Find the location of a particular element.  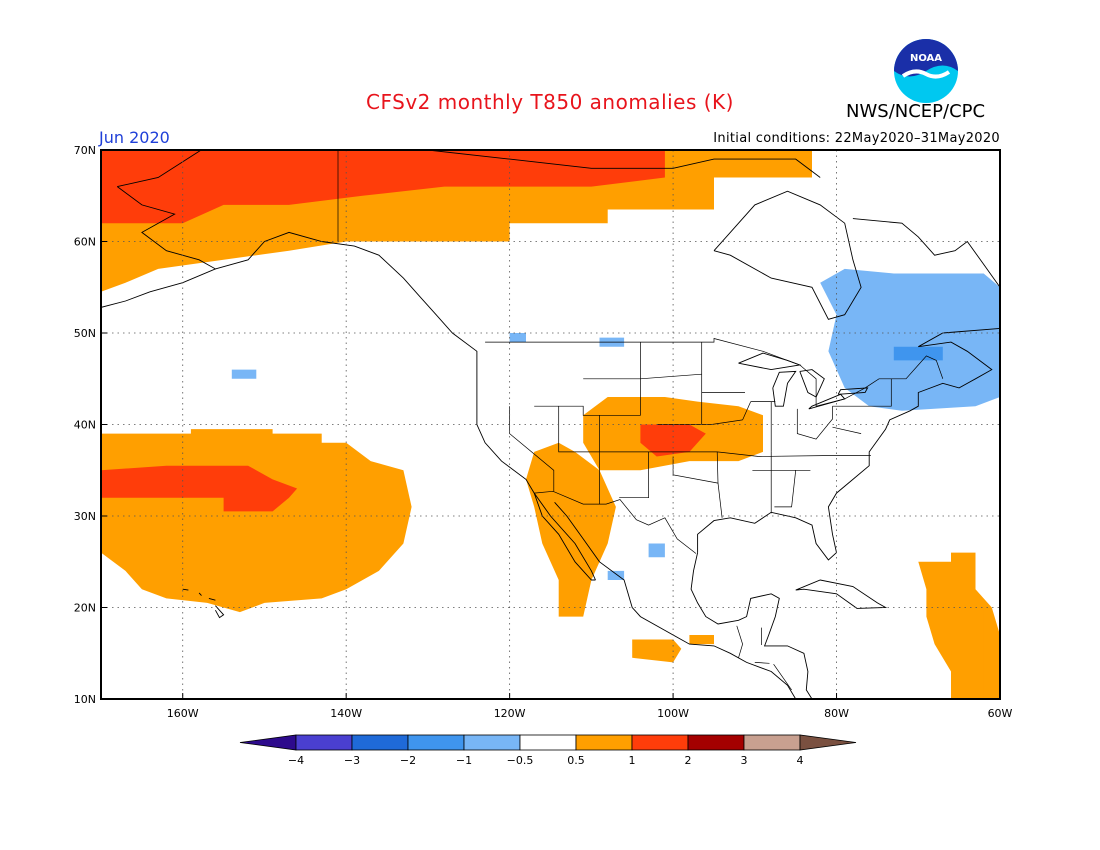

initial-conditions: Initial conditions: 22May2020–31May2020 is located at coordinates (856, 138).